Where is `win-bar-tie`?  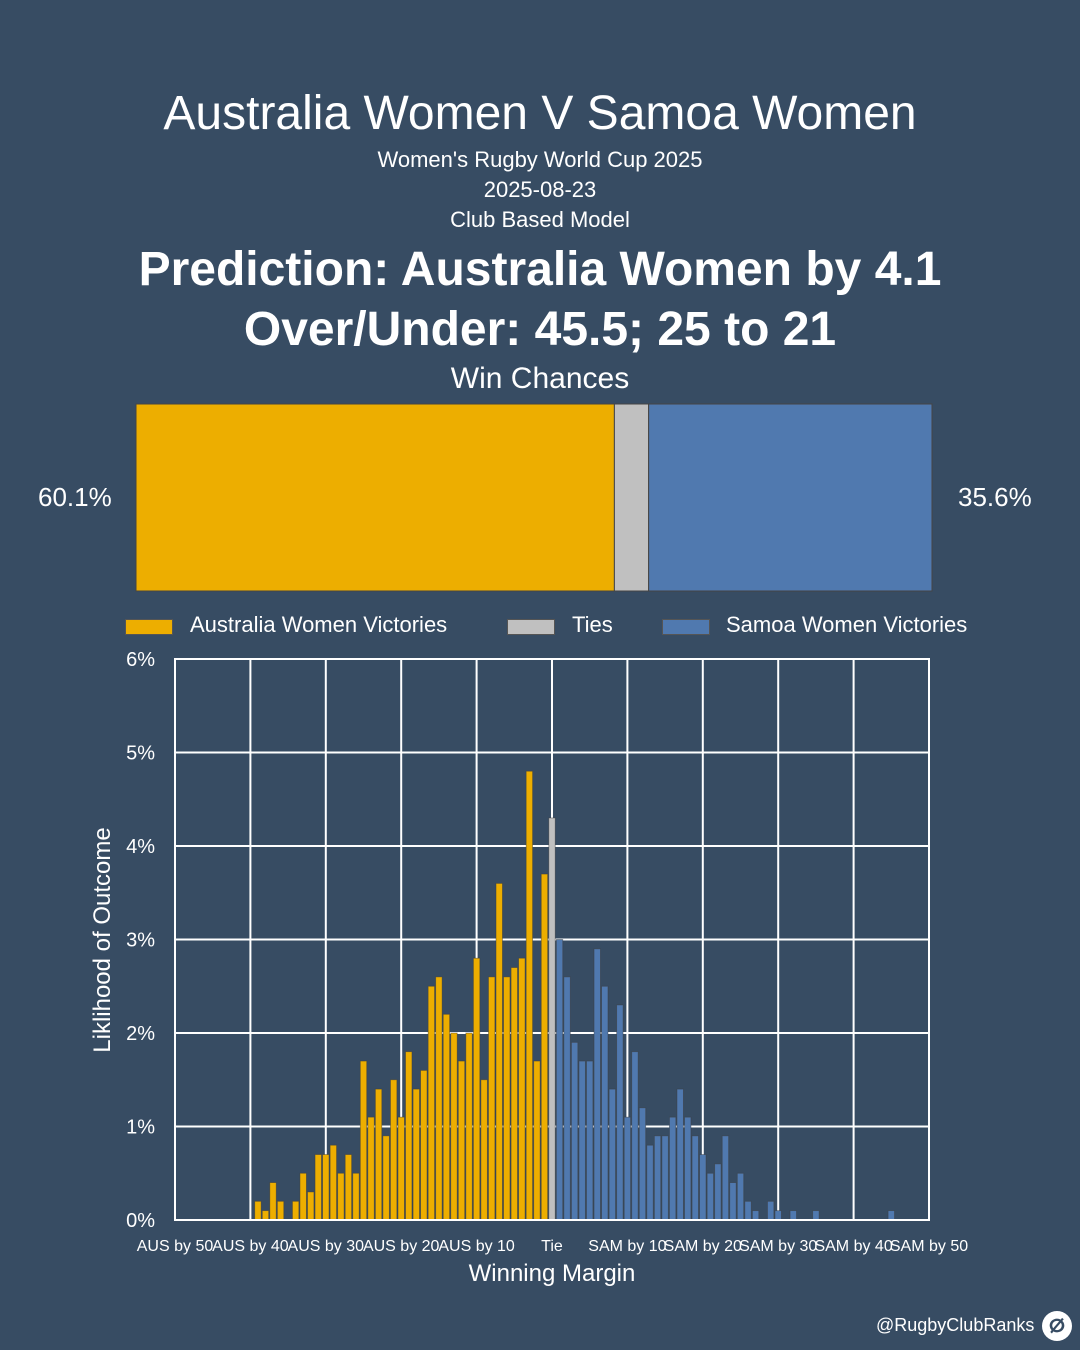
win-bar-tie is located at coordinates (631, 497).